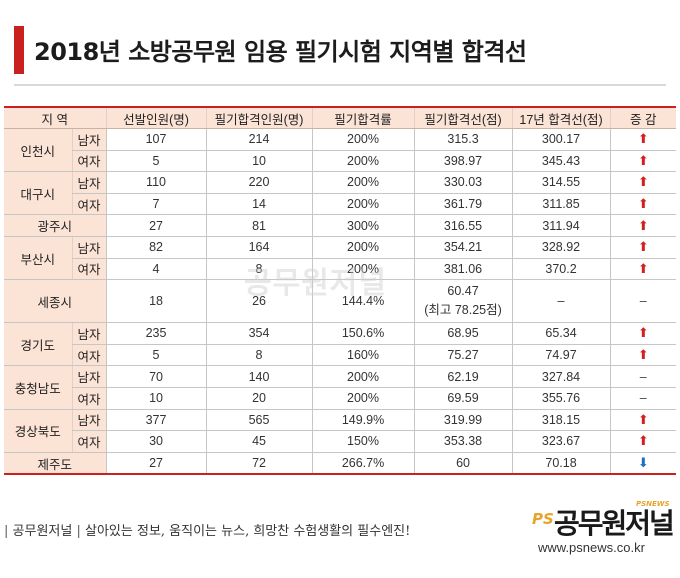  I want to click on prev-cutoff-cell: 311.85, so click(561, 204).